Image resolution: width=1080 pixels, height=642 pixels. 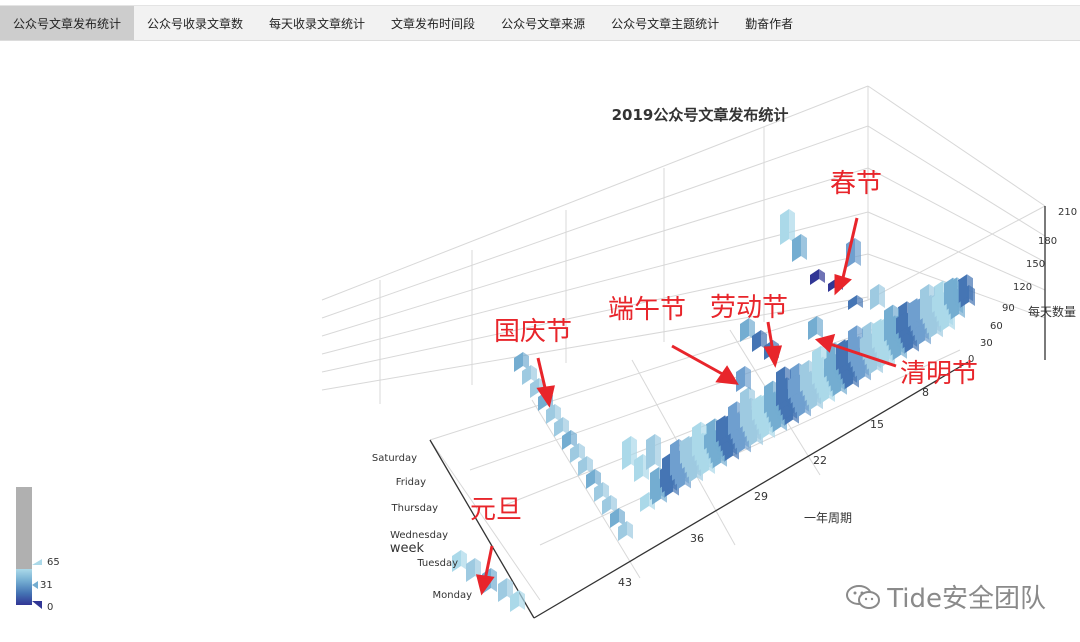 What do you see at coordinates (699, 361) in the screenshot?
I see `arrow-dragon-boat` at bounding box center [699, 361].